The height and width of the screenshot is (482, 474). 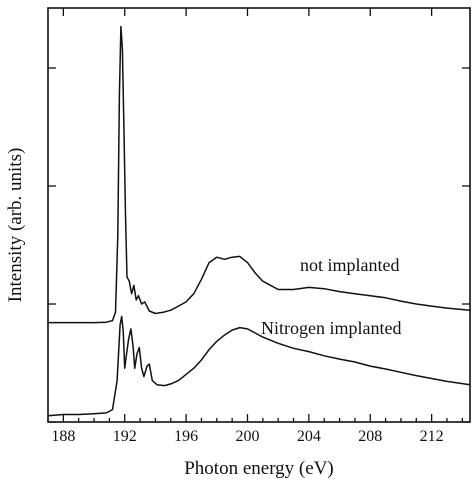 I want to click on x-tick-label: 196, so click(x=186, y=436).